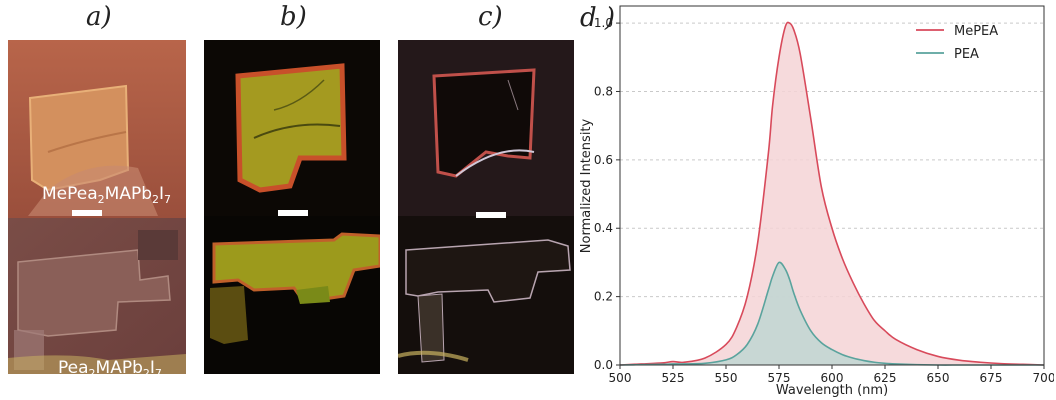 The image size is (1056, 400). What do you see at coordinates (491, 215) in the screenshot?
I see `scale-bar-c` at bounding box center [491, 215].